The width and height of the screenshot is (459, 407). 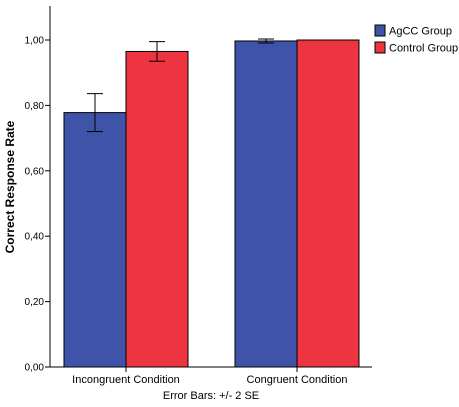 I want to click on legend-label: Control Group, so click(x=423, y=49).